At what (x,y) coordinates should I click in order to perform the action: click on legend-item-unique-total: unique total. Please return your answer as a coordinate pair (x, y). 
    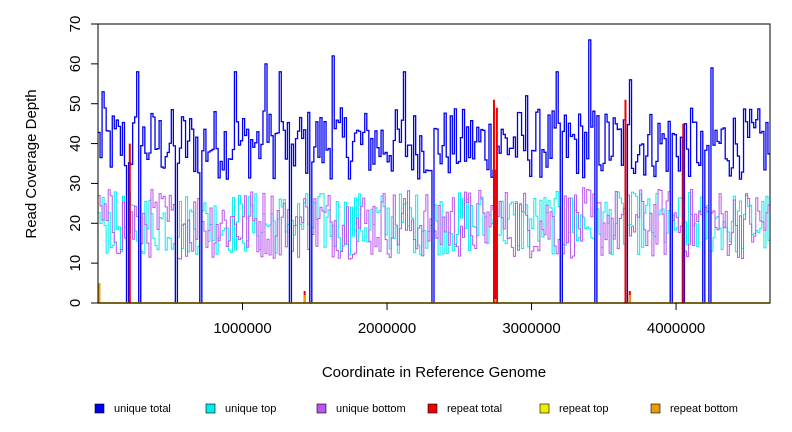
    Looking at the image, I should click on (132, 409).